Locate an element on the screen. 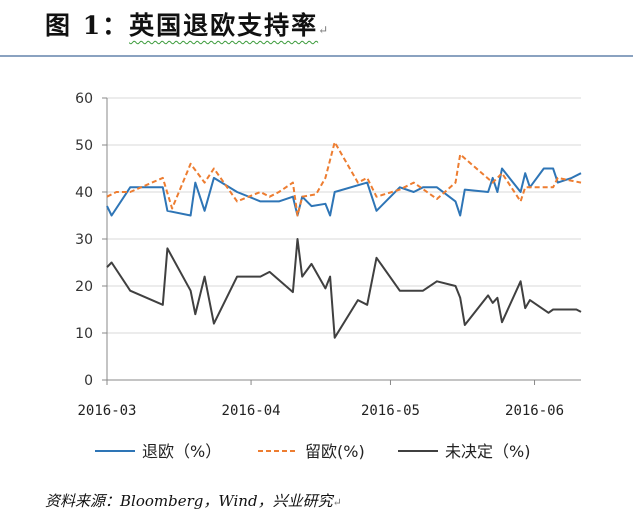 This screenshot has width=633, height=519. x-tick-label: 2016-06 is located at coordinates (534, 411).